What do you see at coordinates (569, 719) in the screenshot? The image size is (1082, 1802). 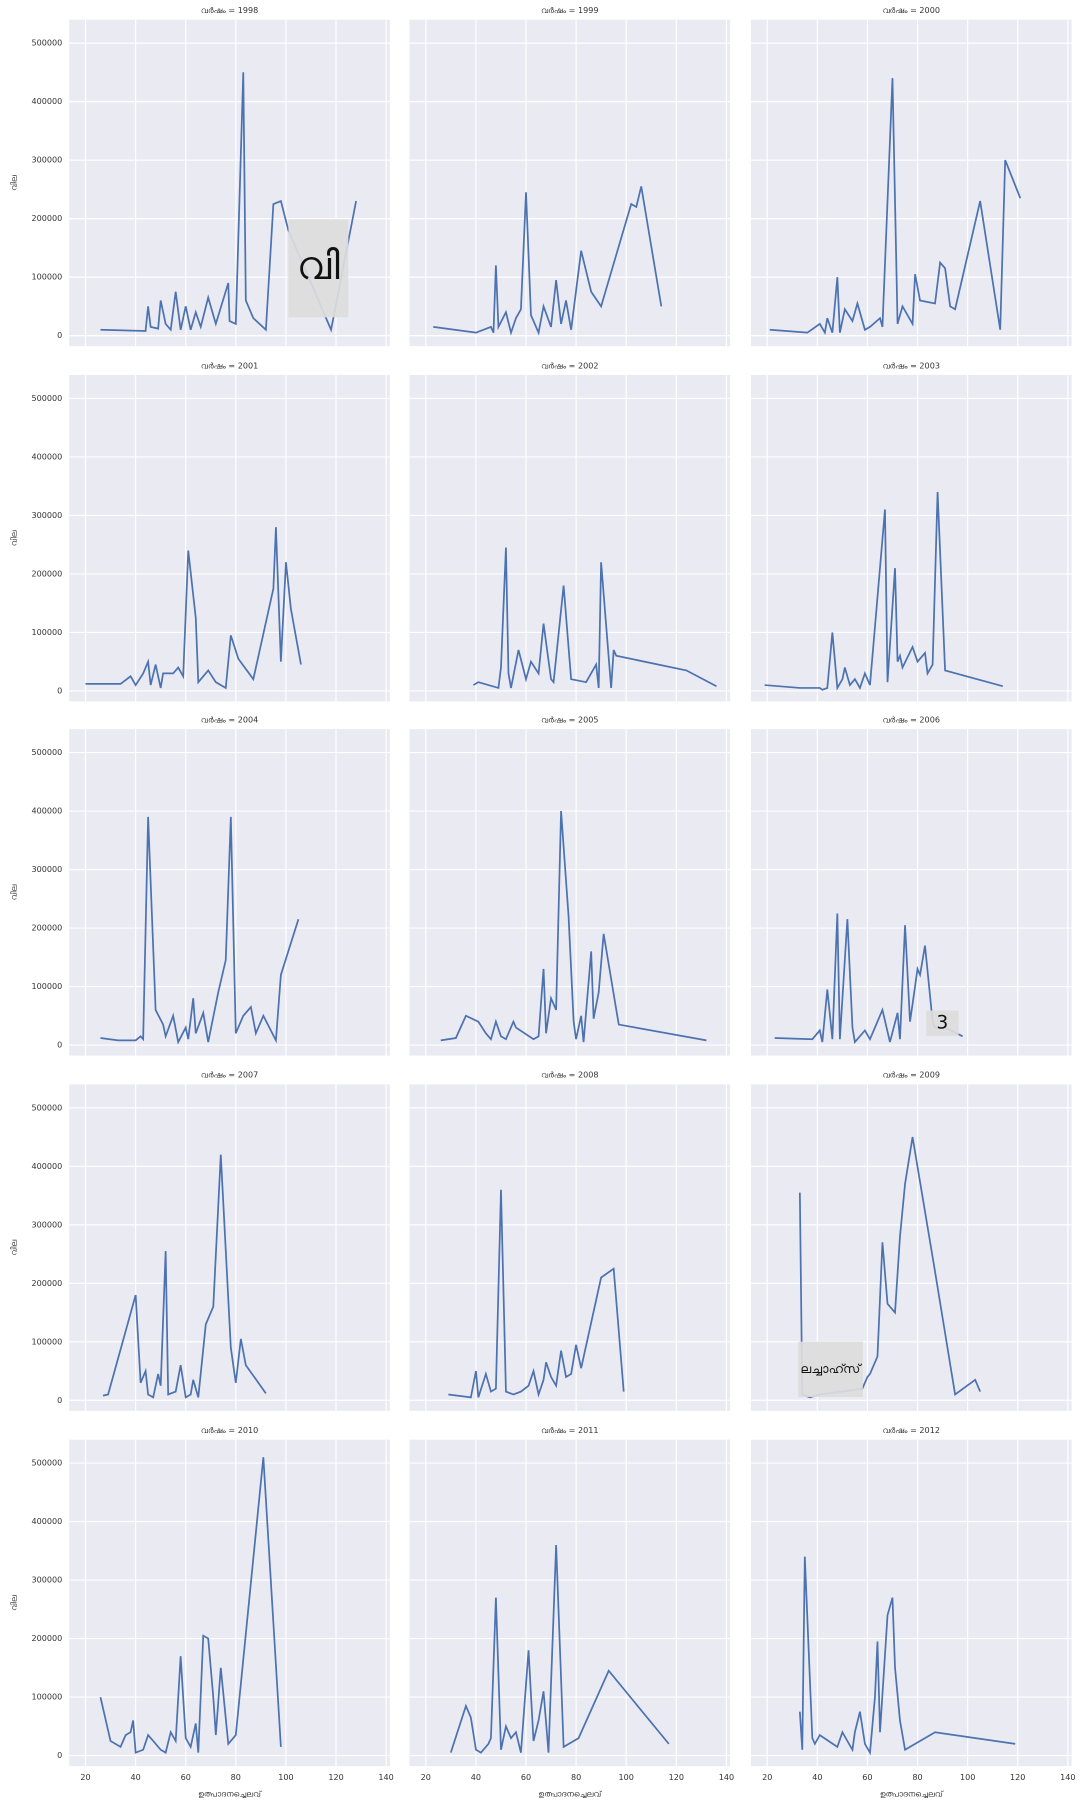 I see `panel-title: വർഷം = 2005` at bounding box center [569, 719].